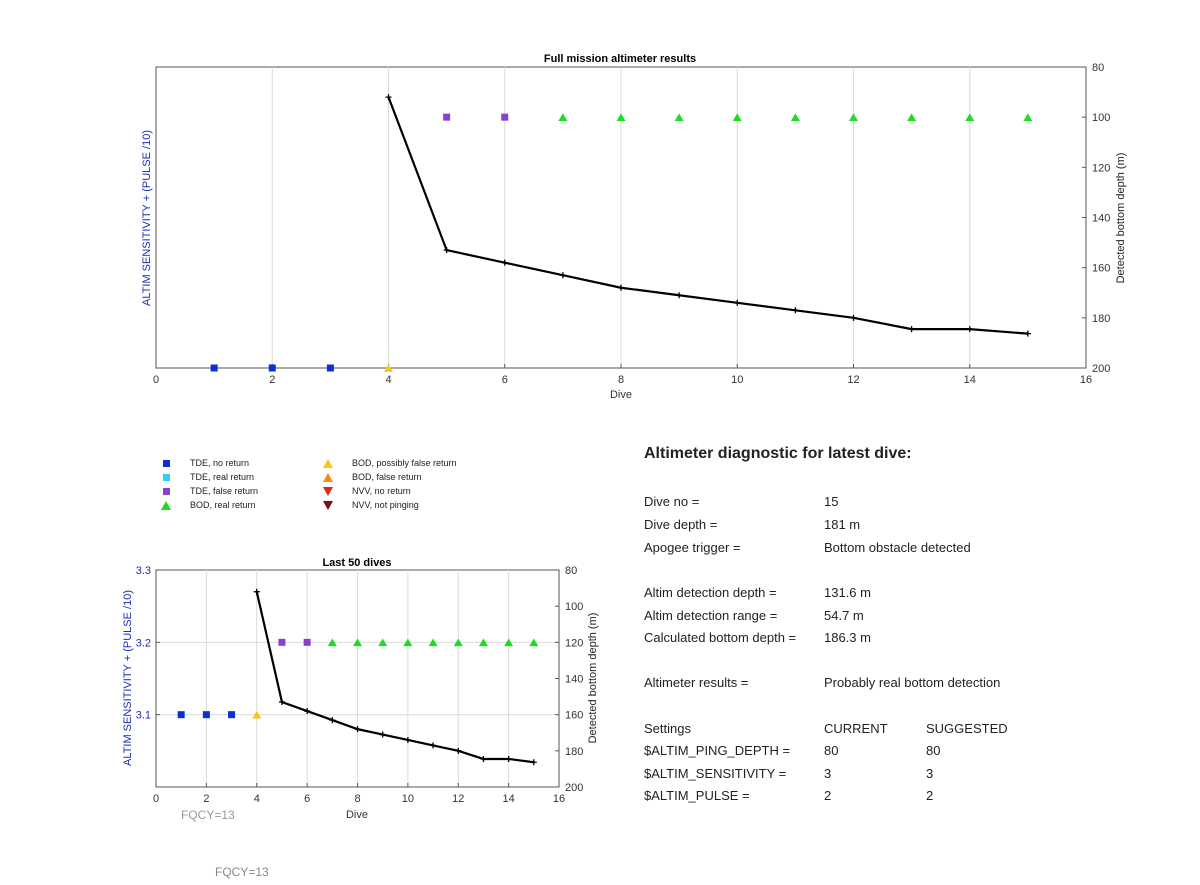 The image size is (1200, 885). I want to click on calculated-depth-label: Calculated bottom depth =, so click(720, 637).